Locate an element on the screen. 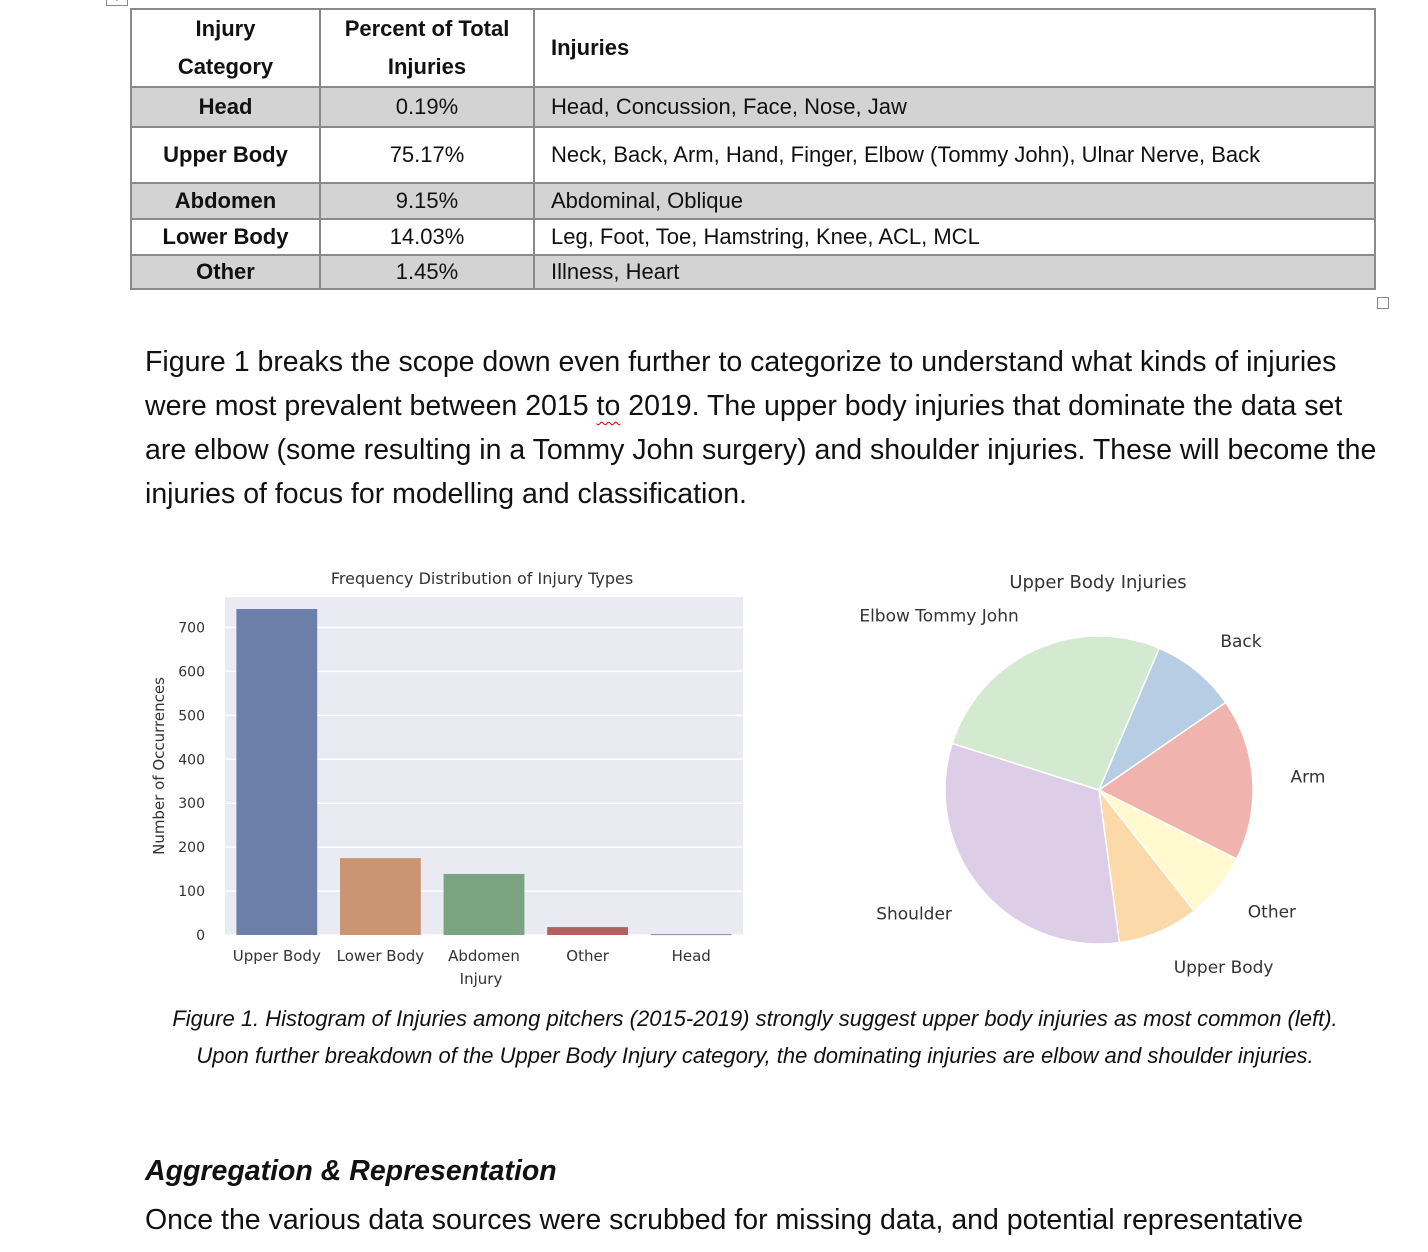 The height and width of the screenshot is (1252, 1428). chart-title: Upper Body Injuries is located at coordinates (1097, 582).